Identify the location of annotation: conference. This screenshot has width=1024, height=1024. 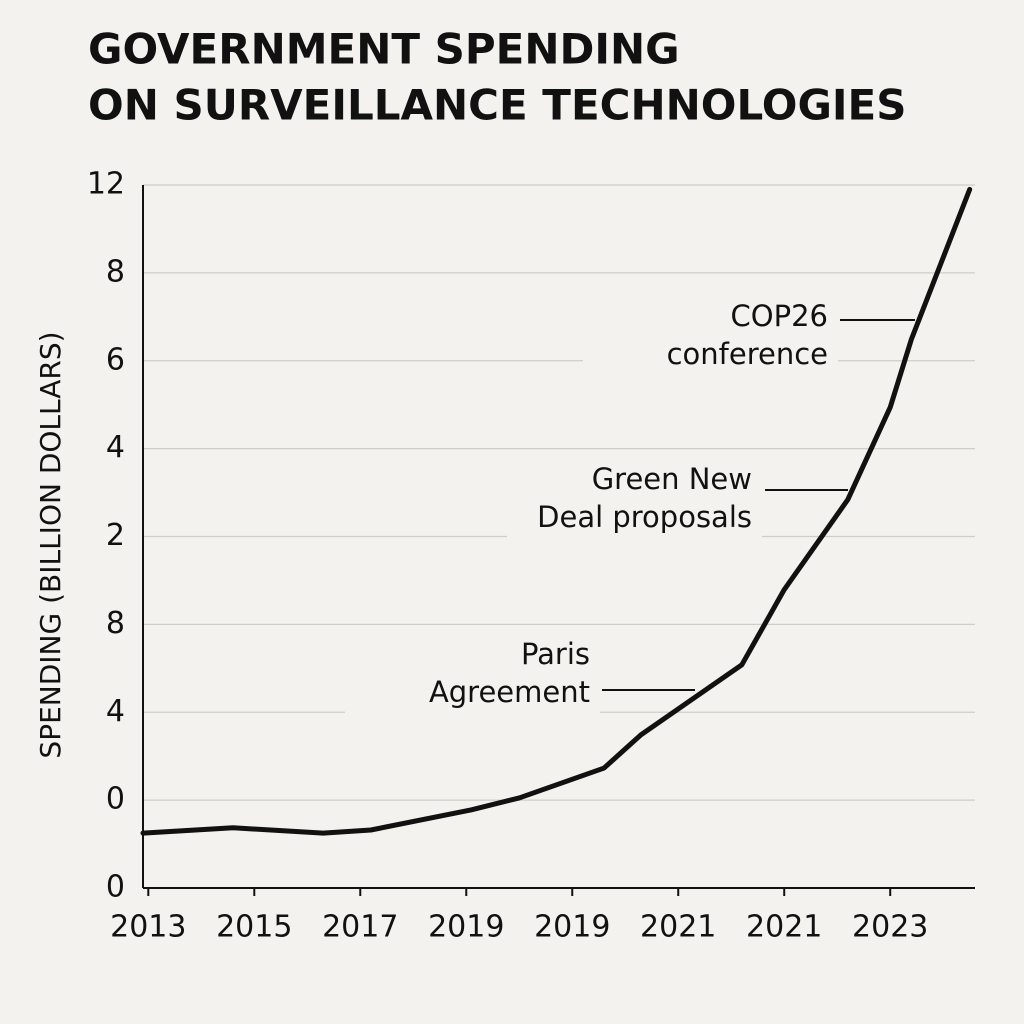
(747, 354).